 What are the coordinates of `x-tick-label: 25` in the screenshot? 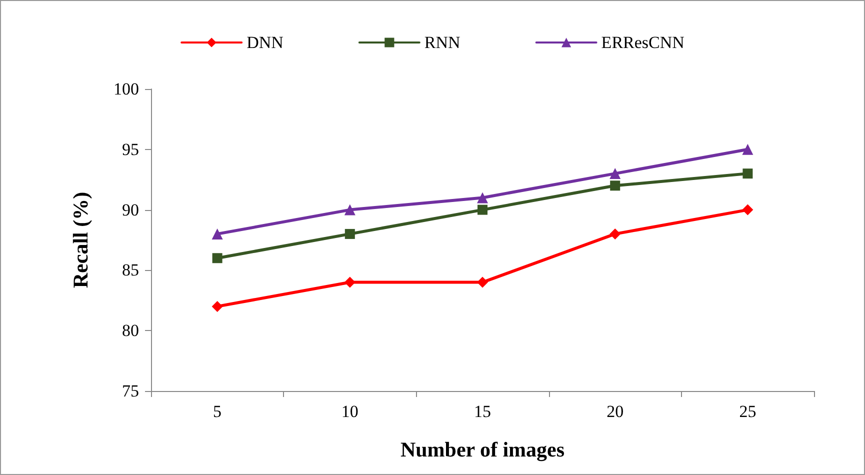 It's located at (747, 411).